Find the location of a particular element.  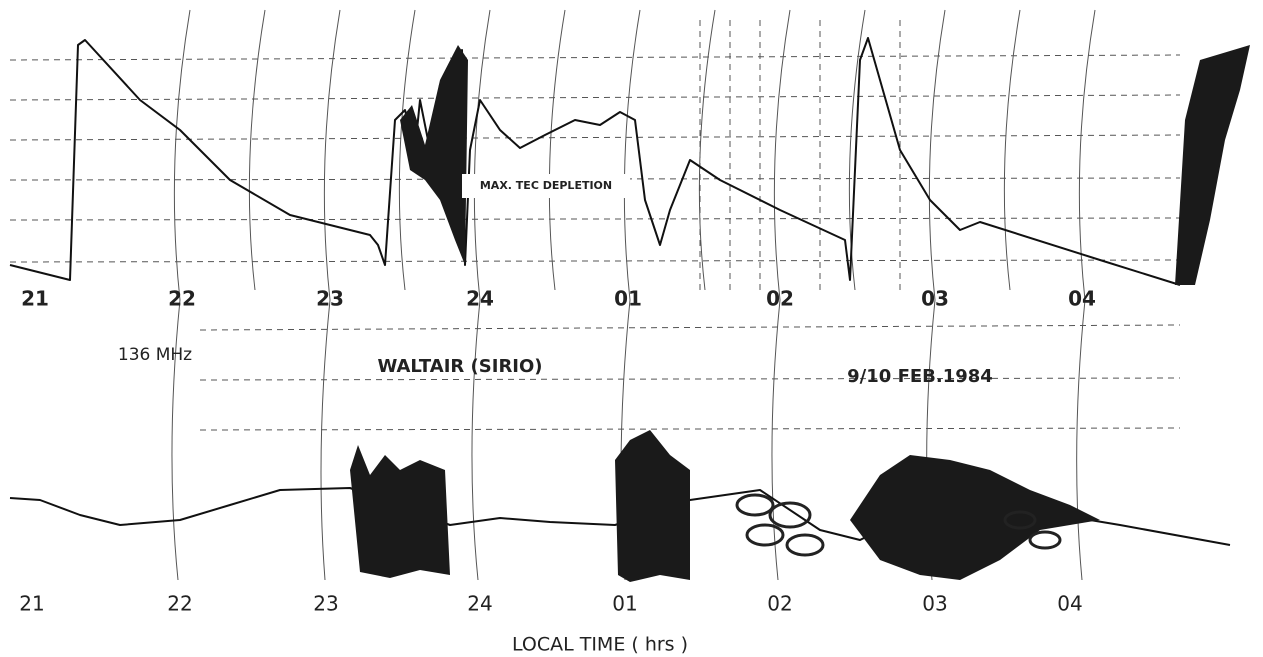

annotation-box is located at coordinates (546, 186).